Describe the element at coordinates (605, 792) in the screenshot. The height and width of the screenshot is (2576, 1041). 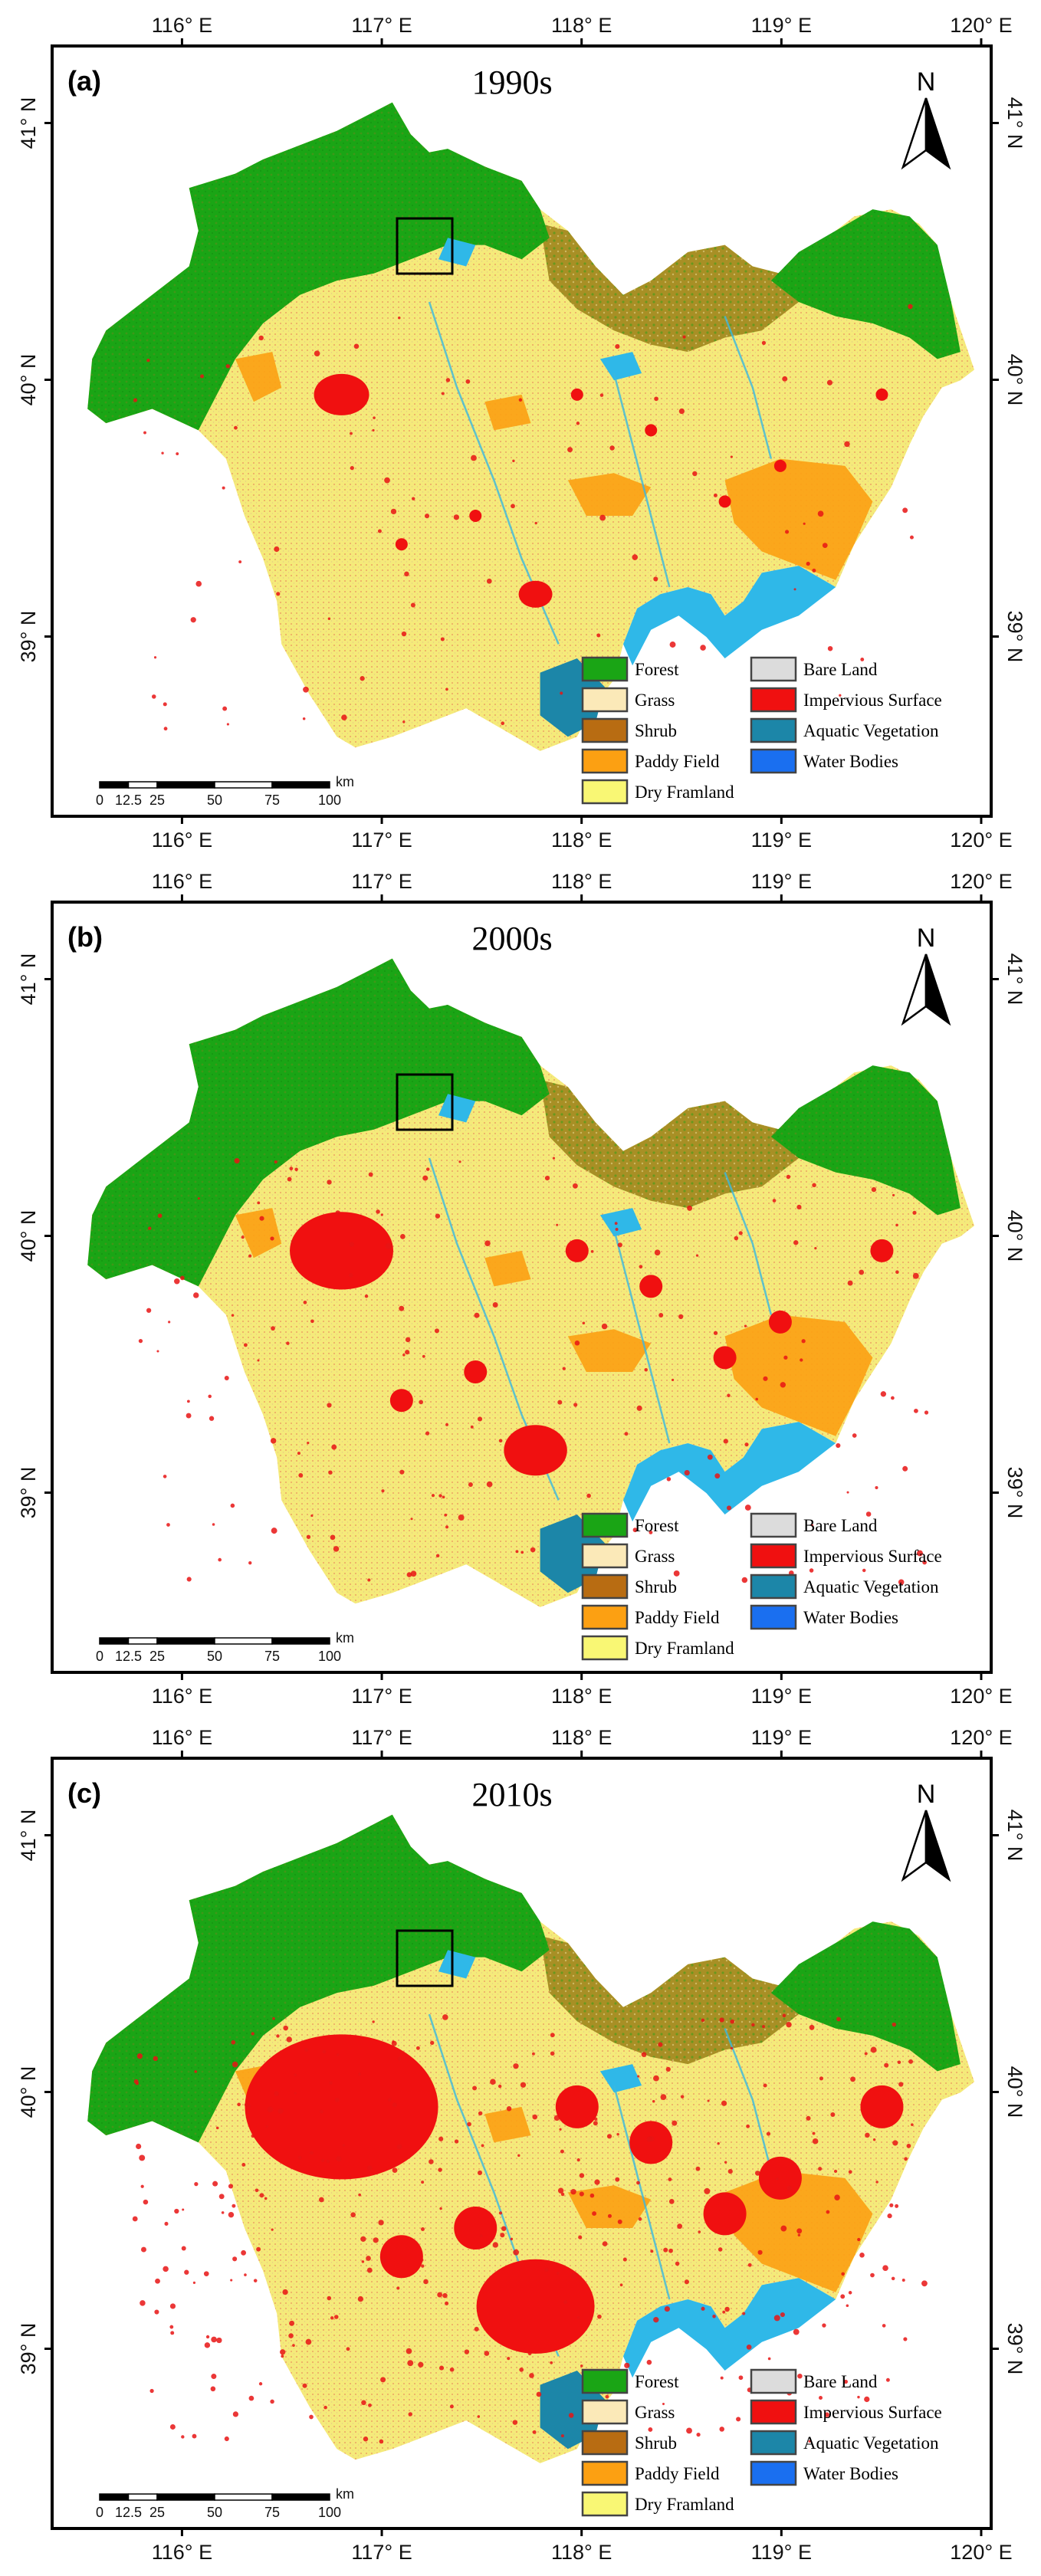
I see `legend-swatch-dry-framland` at that location.